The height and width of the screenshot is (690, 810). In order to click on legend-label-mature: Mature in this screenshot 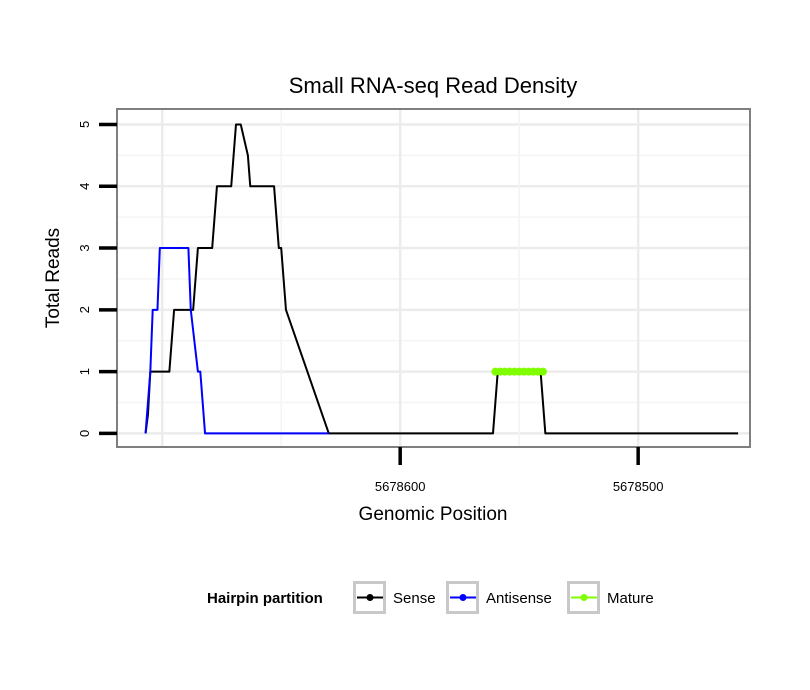, I will do `click(630, 598)`.